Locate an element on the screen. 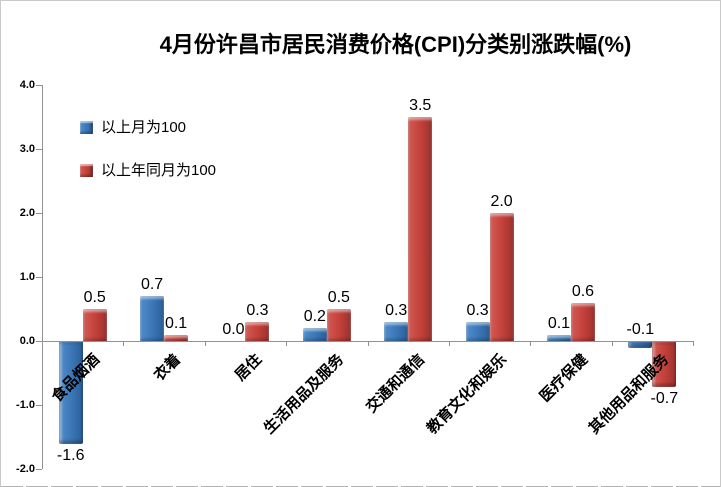 The image size is (721, 487). y-axis-line is located at coordinates (42, 277).